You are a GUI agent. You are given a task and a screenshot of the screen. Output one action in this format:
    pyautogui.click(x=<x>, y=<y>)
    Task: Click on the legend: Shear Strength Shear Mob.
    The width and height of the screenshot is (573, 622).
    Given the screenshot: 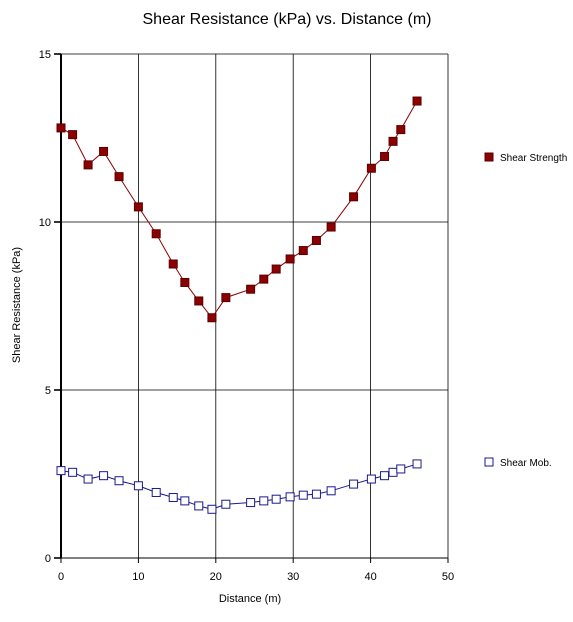 What is the action you would take?
    pyautogui.click(x=525, y=310)
    